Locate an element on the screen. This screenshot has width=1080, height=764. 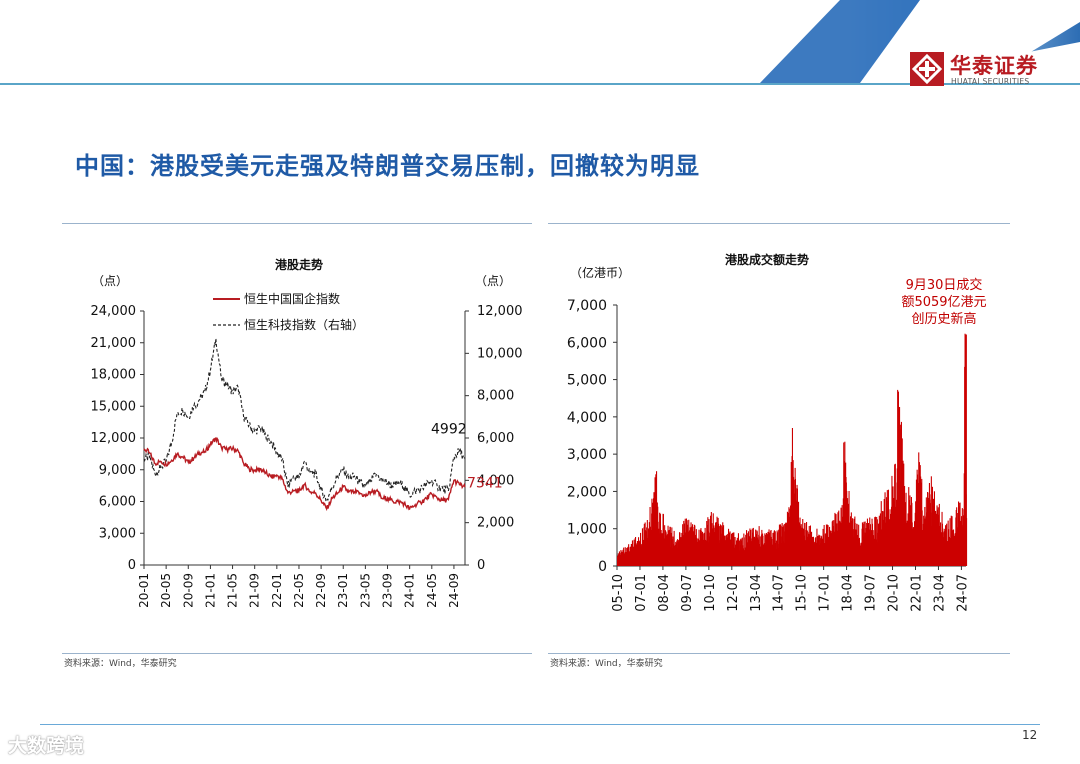
turnover-x-tick-label: 10-10 is located at coordinates (710, 593).